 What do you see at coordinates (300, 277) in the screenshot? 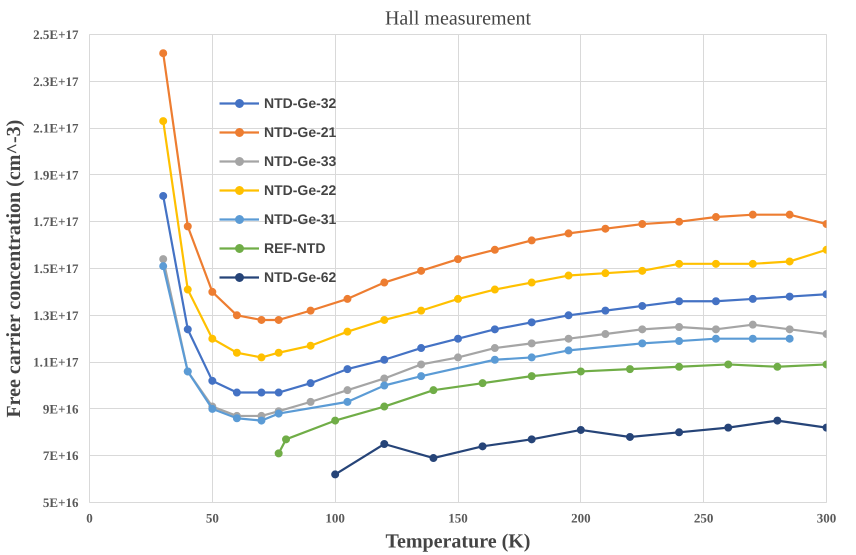
I see `legend-label: NTD-Ge-62` at bounding box center [300, 277].